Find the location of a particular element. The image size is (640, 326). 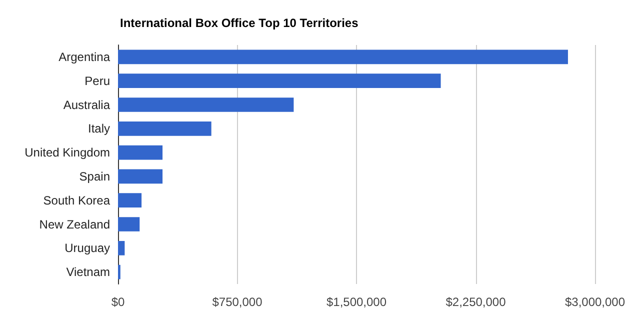

y-tick-label: Italy is located at coordinates (99, 129).